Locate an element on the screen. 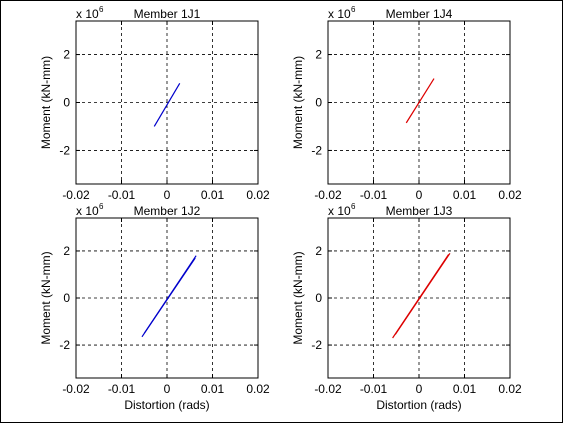 Image resolution: width=563 pixels, height=424 pixels. chart-title: Member 1J1 is located at coordinates (167, 14).